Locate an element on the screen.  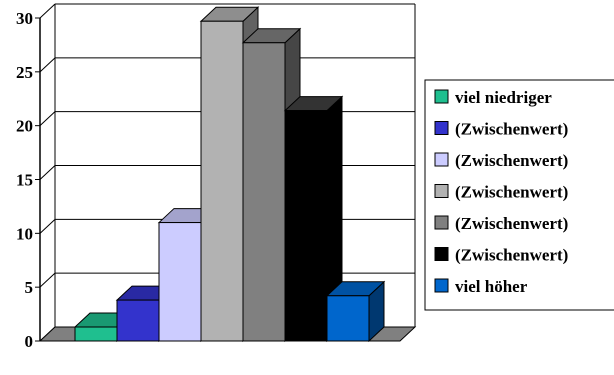
legend-entry: viel höher is located at coordinates (481, 286).